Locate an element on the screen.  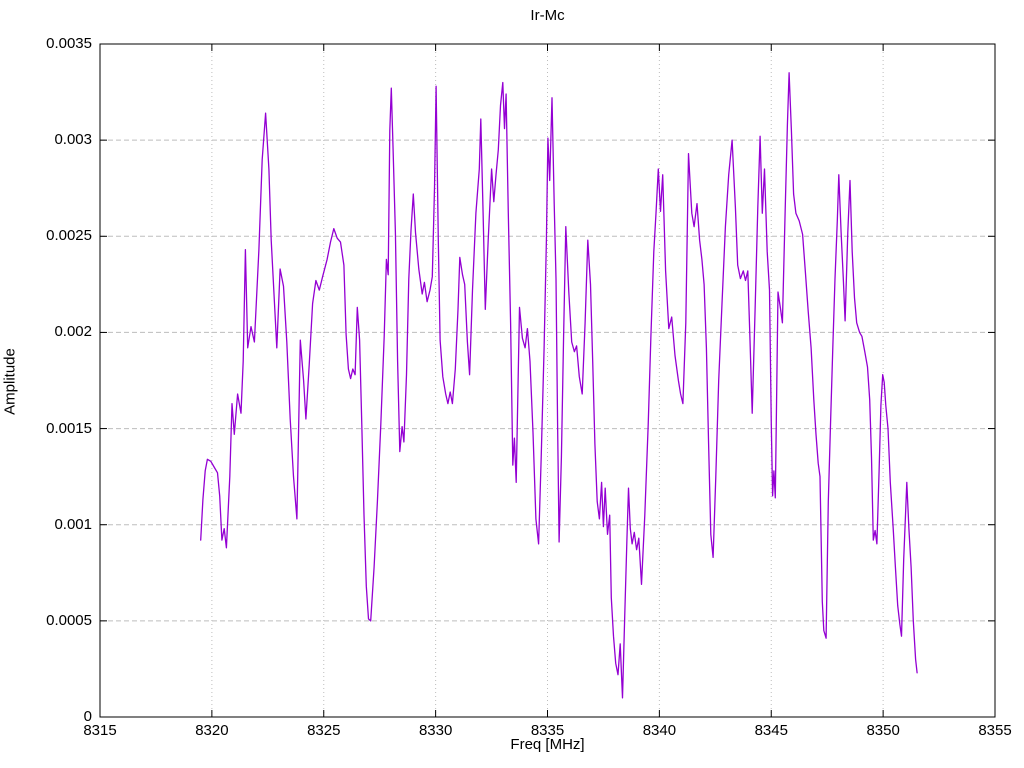
x-tick-label: 8325 is located at coordinates (324, 730).